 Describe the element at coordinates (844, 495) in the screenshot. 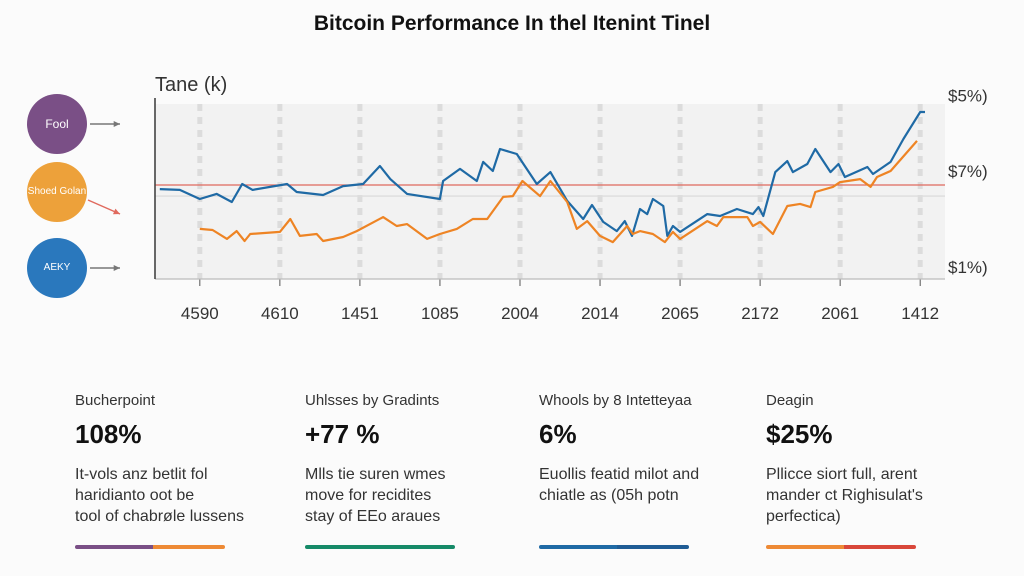

I see `desc-line: mander ct Righisulat's` at that location.